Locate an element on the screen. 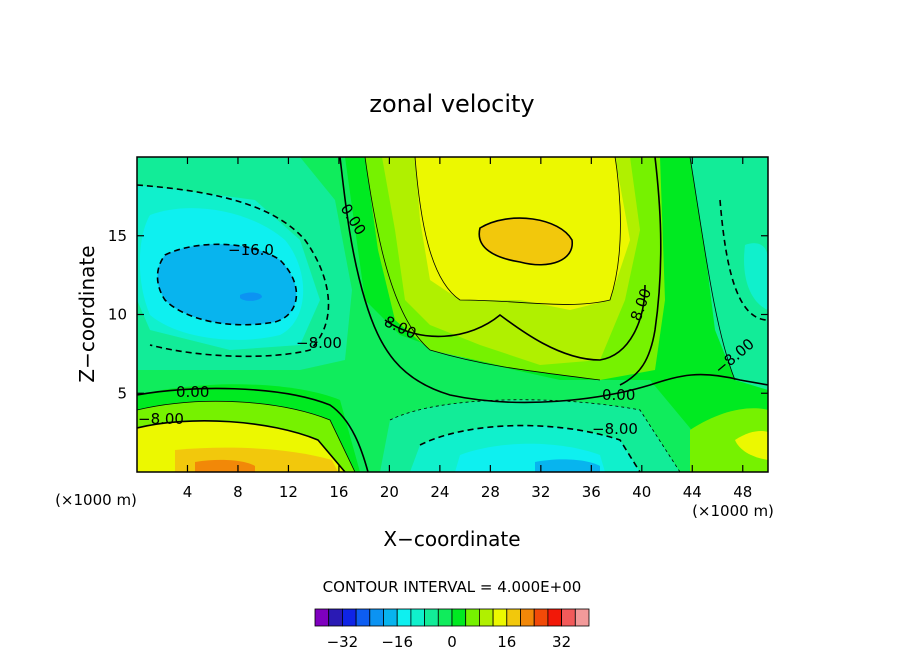 This screenshot has height=654, width=904. x-tick-label: 24 is located at coordinates (439, 492).